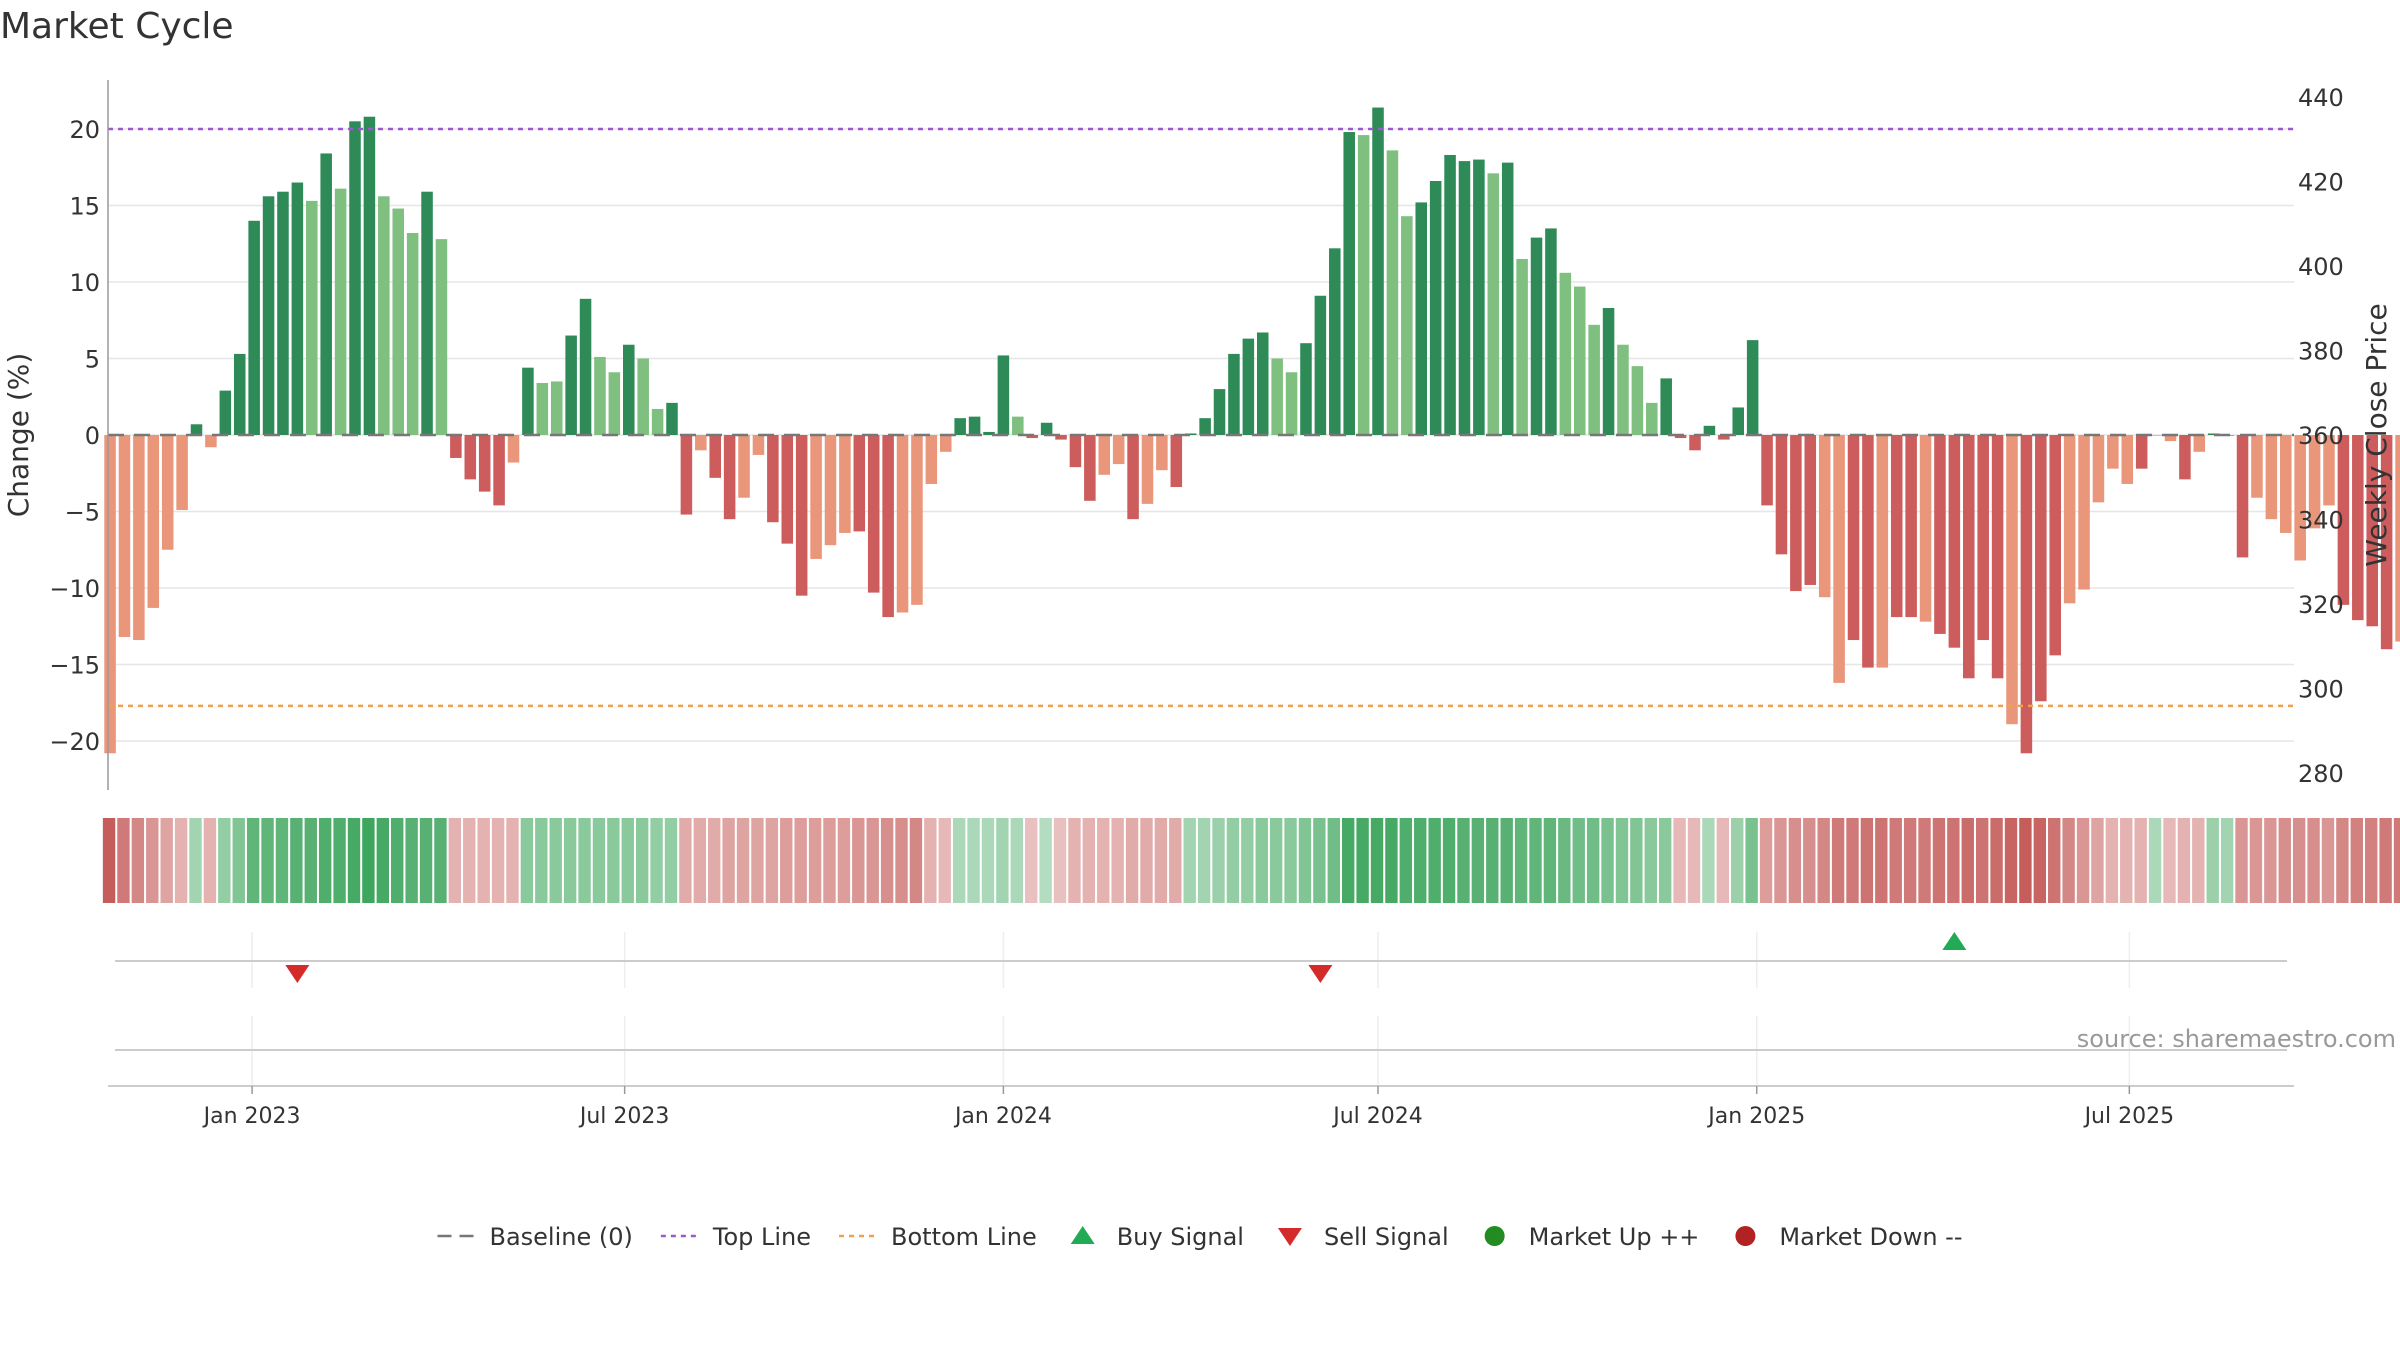  What do you see at coordinates (1082, 1235) in the screenshot?
I see `legend-key-buy-icon` at bounding box center [1082, 1235].